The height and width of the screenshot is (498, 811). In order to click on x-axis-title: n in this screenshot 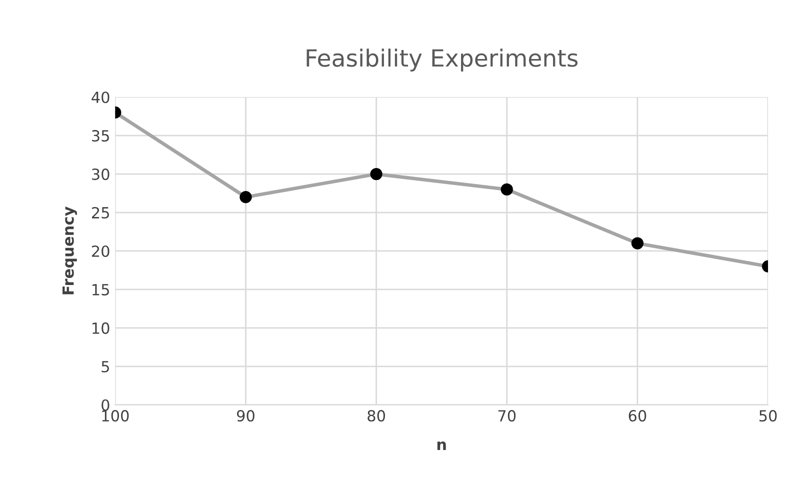, I will do `click(441, 445)`.